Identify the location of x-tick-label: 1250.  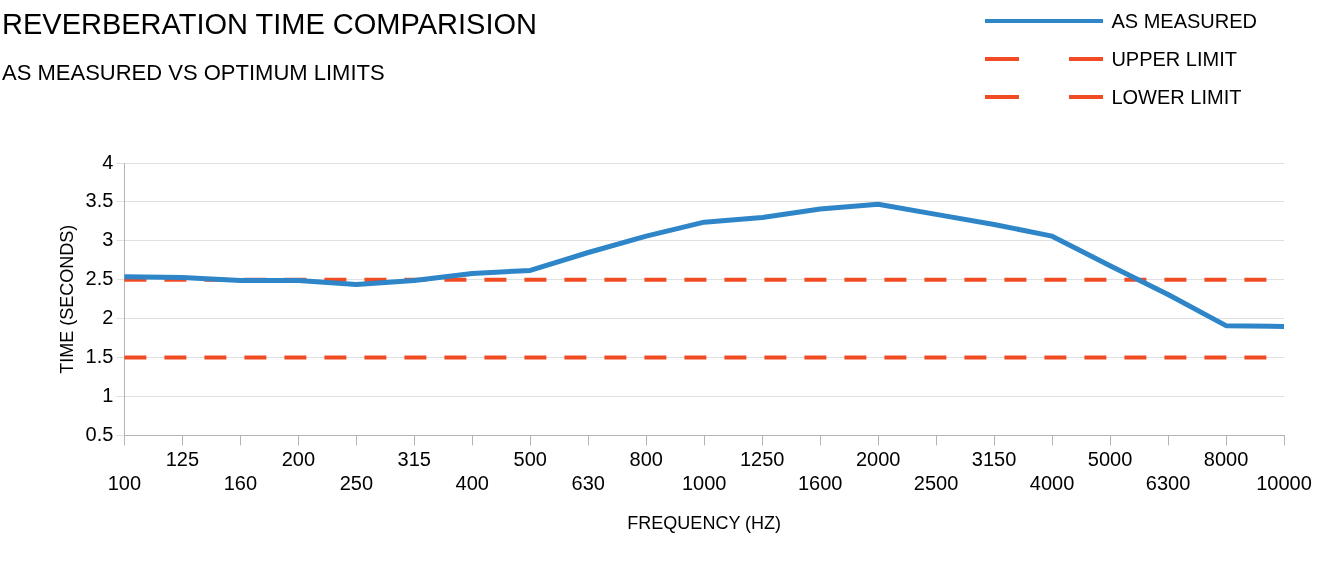
(762, 458).